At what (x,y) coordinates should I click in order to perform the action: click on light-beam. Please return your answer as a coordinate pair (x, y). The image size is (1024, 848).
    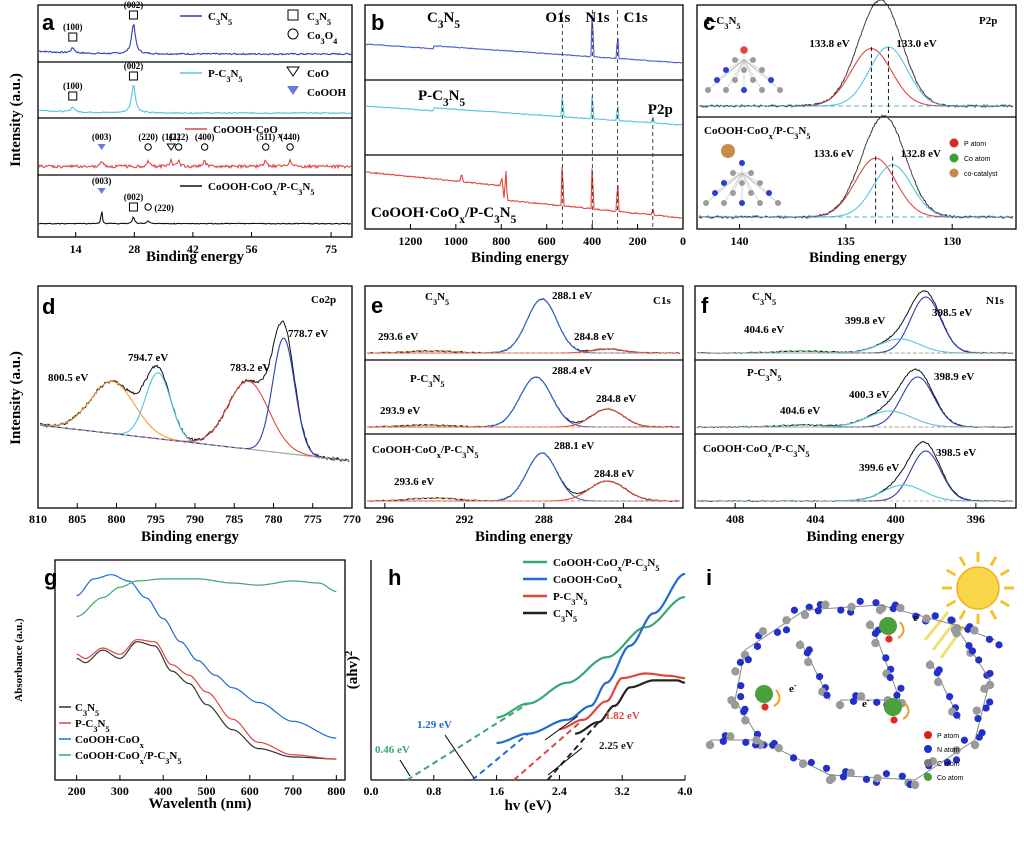
    Looking at the image, I should click on (936, 626).